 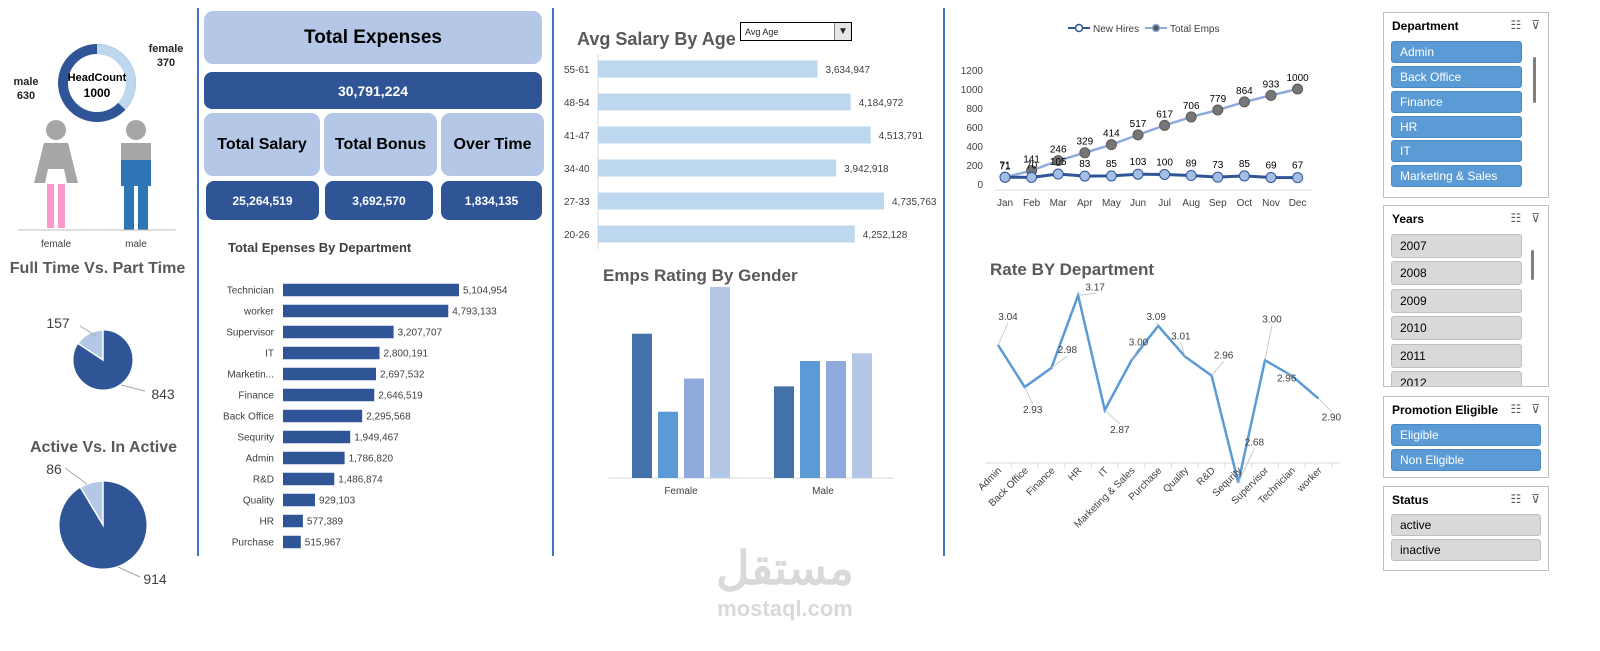 What do you see at coordinates (577, 103) in the screenshot?
I see `age-category-label: 48-54` at bounding box center [577, 103].